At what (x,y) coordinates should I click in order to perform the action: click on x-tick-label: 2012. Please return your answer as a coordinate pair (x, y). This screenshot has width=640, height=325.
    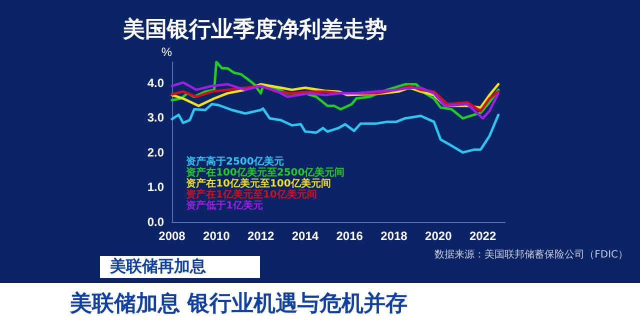
    Looking at the image, I should click on (260, 236).